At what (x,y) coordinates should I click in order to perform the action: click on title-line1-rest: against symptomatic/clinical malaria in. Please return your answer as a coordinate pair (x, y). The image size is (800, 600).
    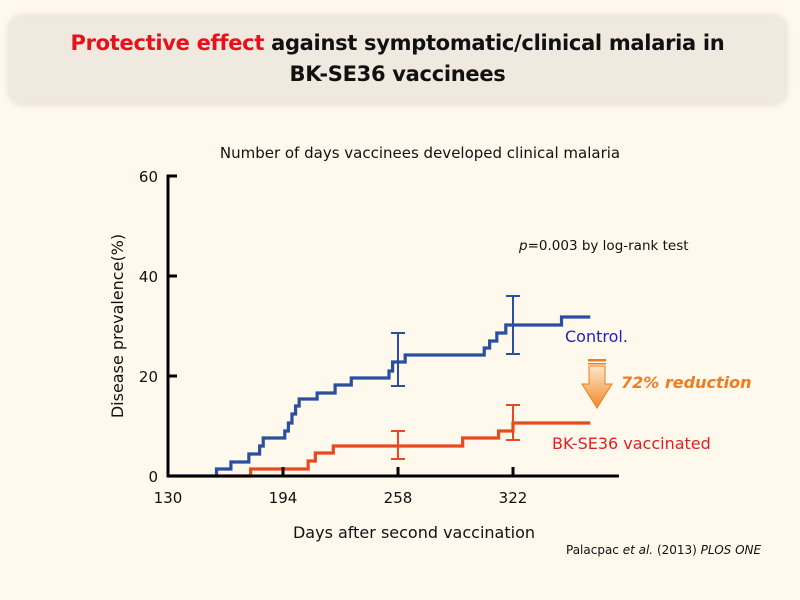
    Looking at the image, I should click on (494, 43).